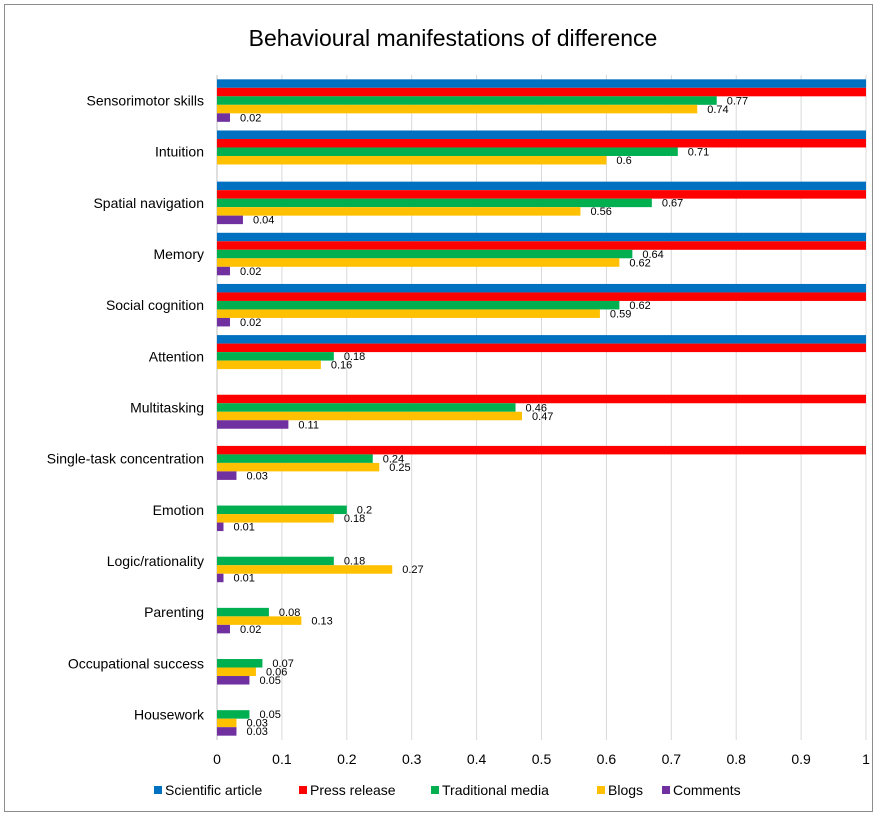 The width and height of the screenshot is (877, 816). I want to click on legend-label: Blogs, so click(625, 790).